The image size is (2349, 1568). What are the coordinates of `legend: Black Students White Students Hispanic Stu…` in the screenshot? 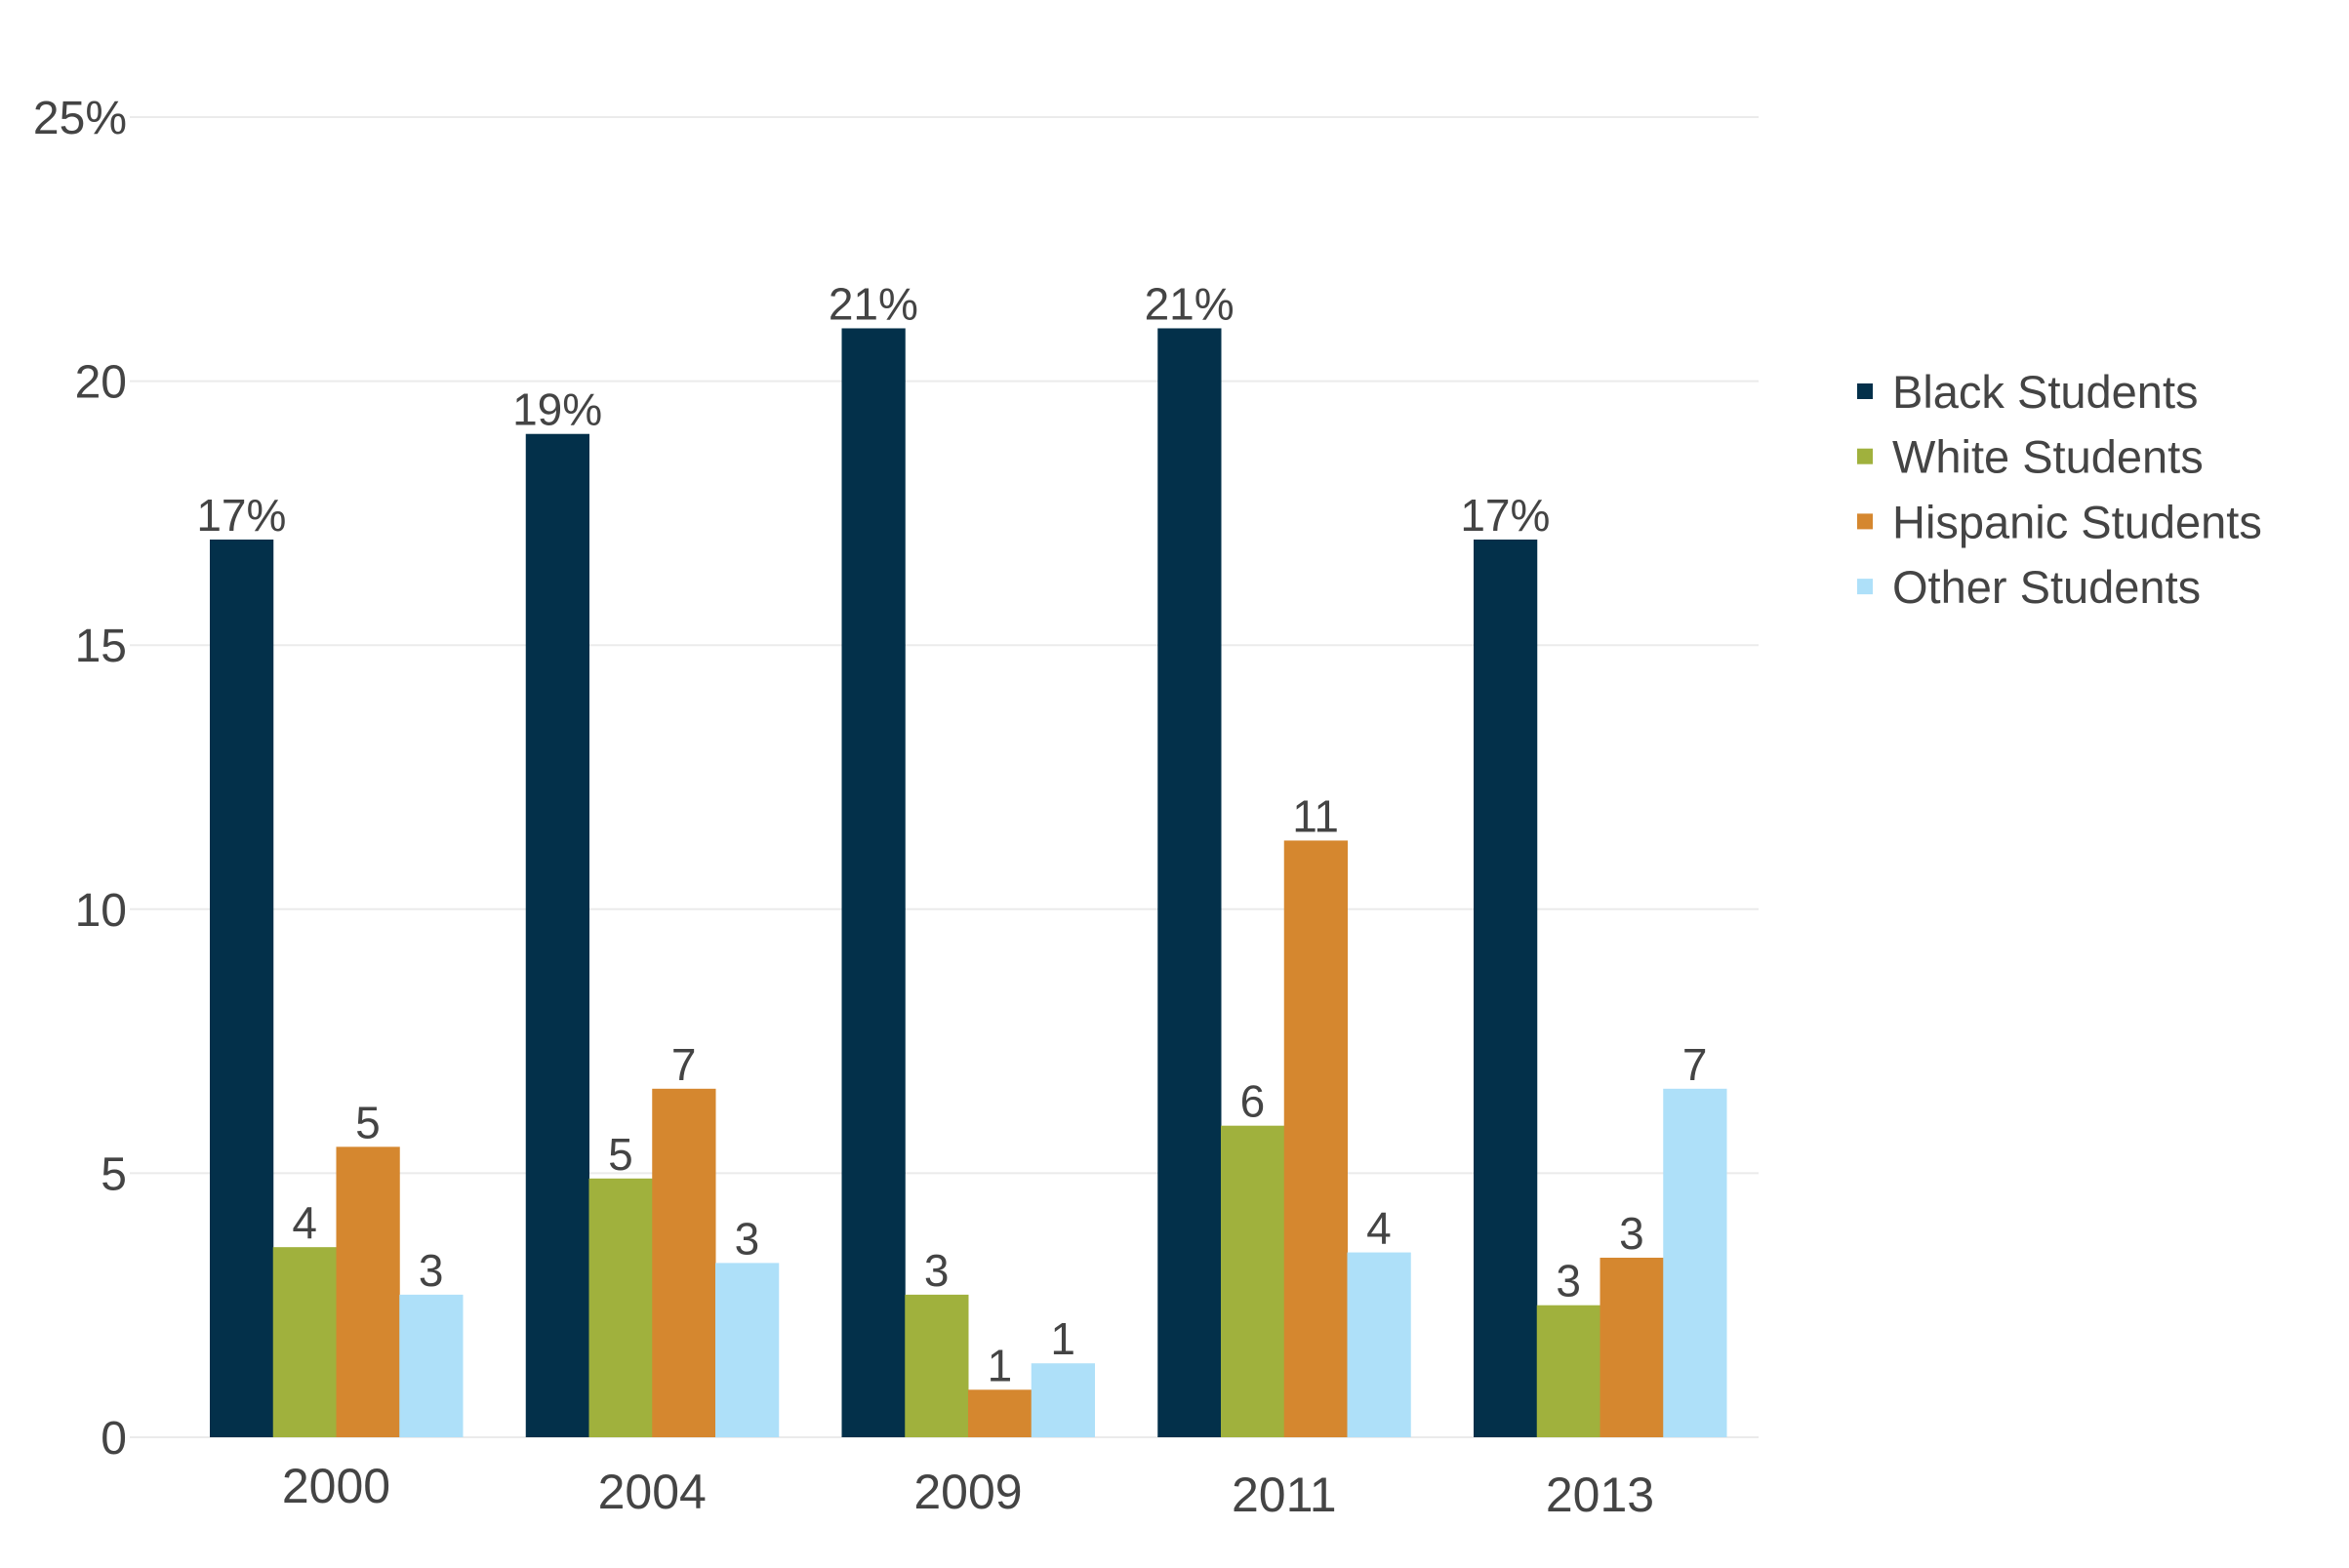 It's located at (2060, 489).